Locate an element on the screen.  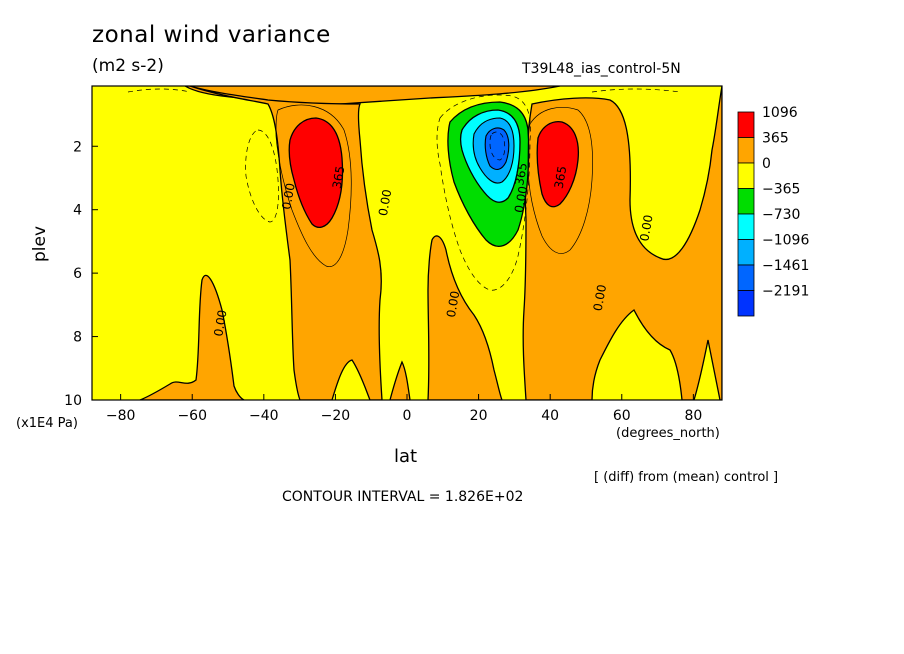
diff-note: [ (diff) from (mean) control ] is located at coordinates (686, 477).